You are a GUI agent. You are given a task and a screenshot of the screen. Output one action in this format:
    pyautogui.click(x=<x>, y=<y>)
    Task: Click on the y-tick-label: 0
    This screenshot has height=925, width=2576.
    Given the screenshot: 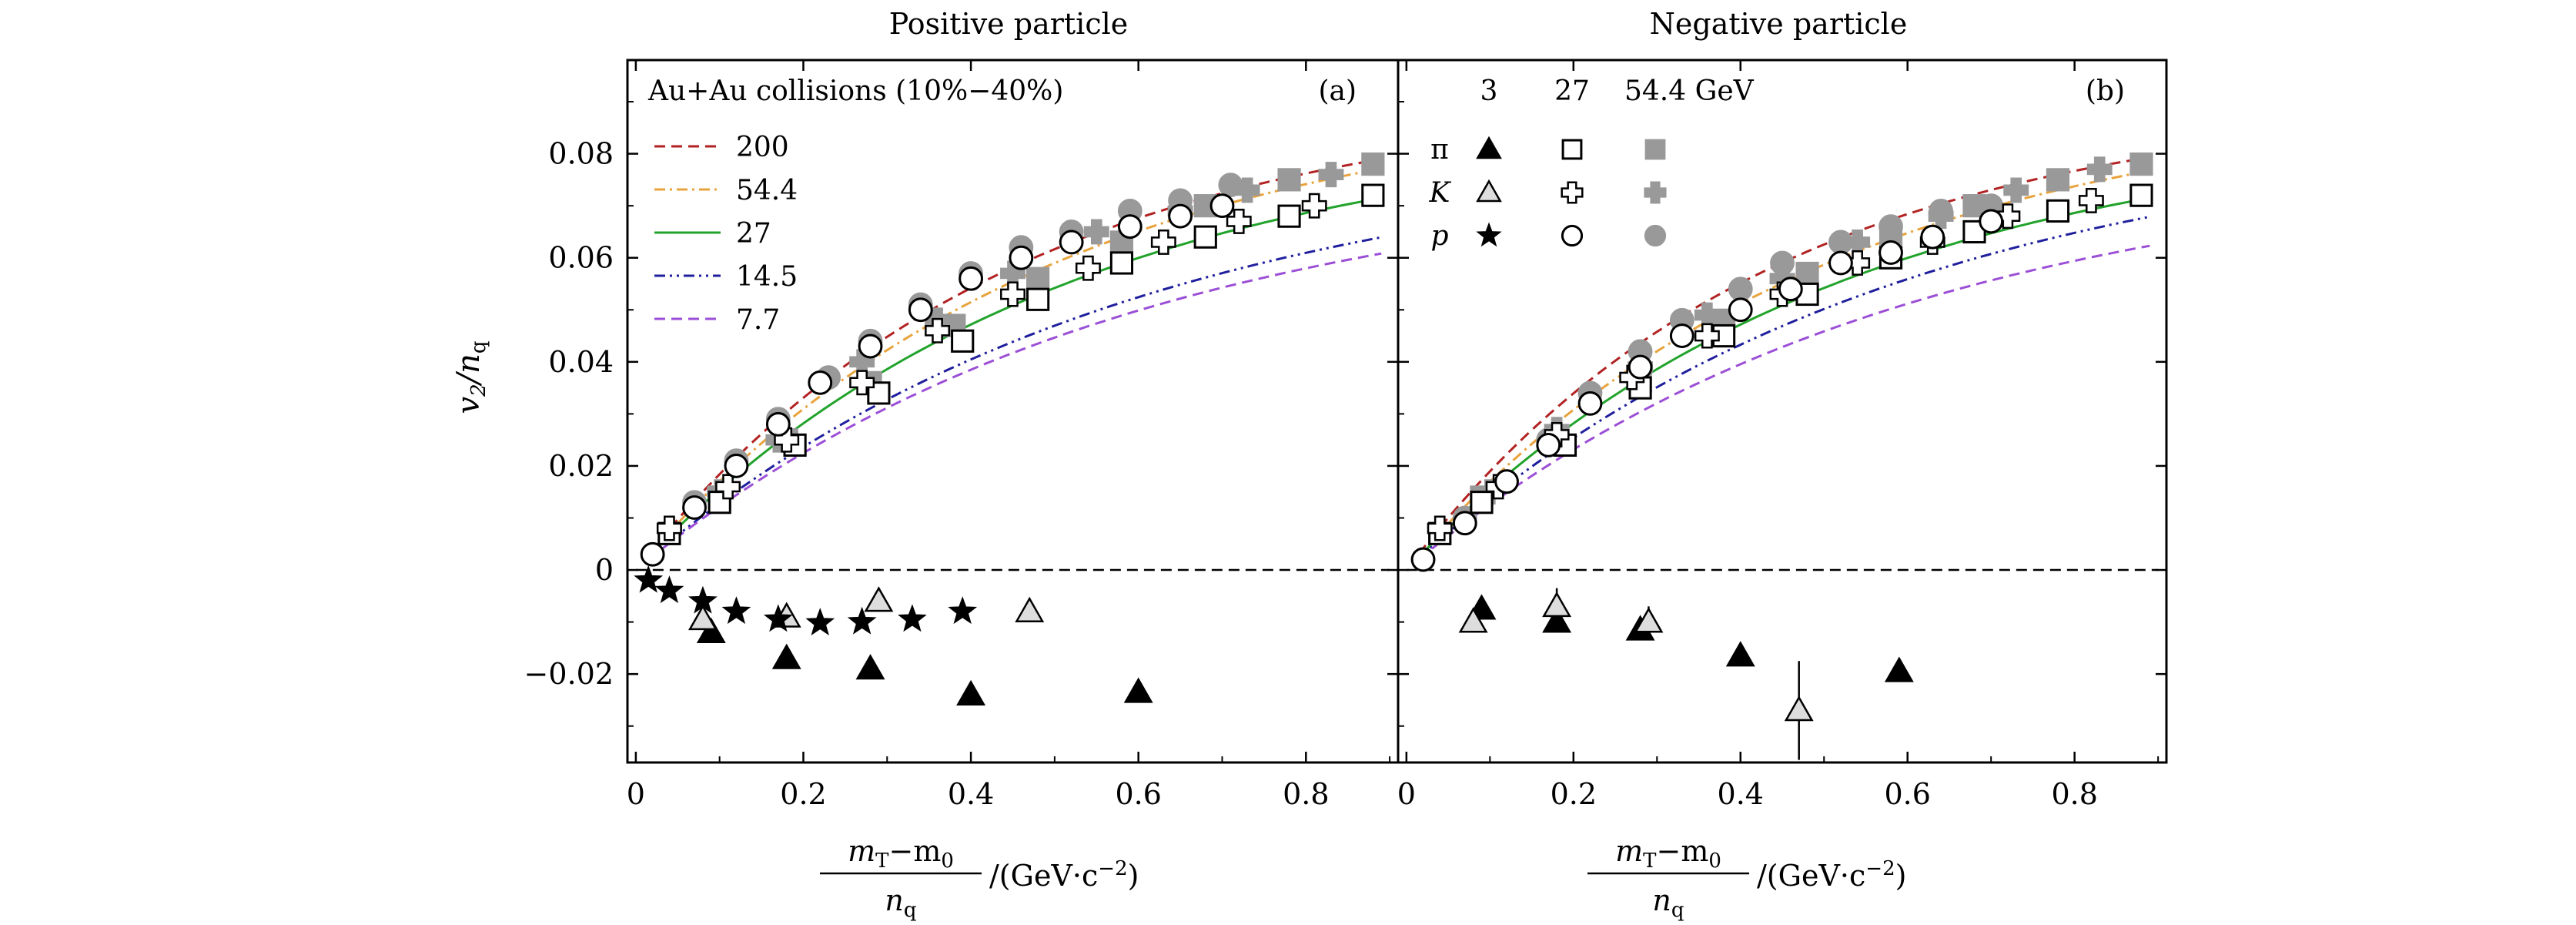 What is the action you would take?
    pyautogui.click(x=604, y=570)
    